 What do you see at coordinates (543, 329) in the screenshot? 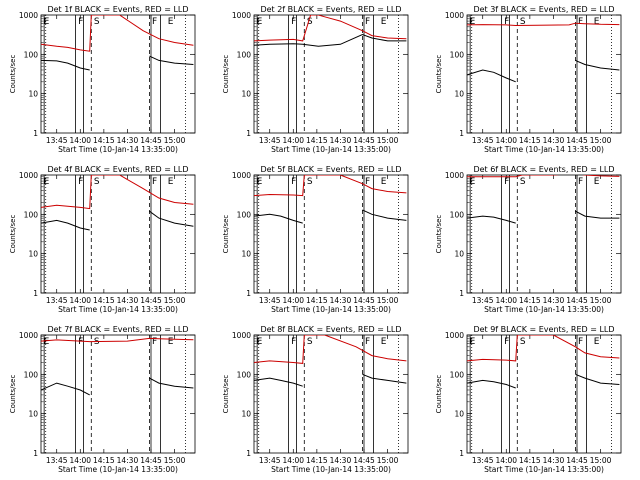
I see `chart-title: Det 9f BLACK = Events, RED = LLD` at bounding box center [543, 329].